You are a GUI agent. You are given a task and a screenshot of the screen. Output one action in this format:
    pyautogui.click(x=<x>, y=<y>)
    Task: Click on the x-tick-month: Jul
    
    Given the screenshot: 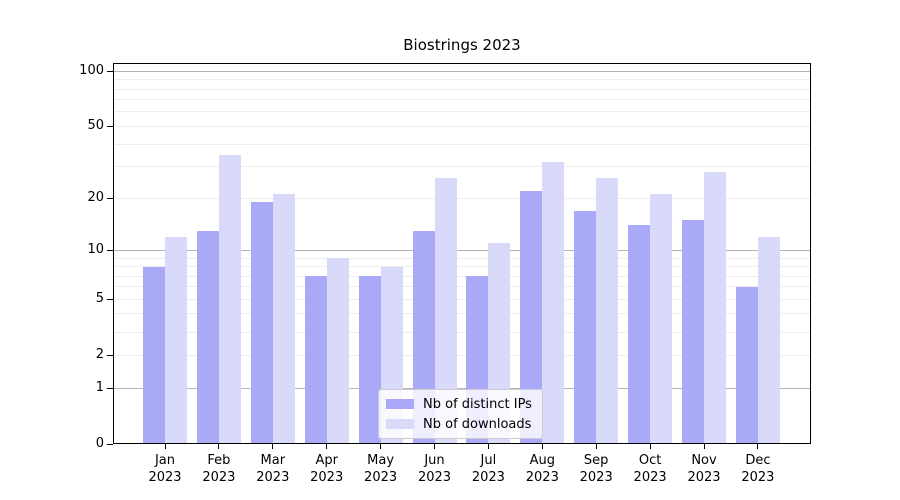 What is the action you would take?
    pyautogui.click(x=488, y=460)
    